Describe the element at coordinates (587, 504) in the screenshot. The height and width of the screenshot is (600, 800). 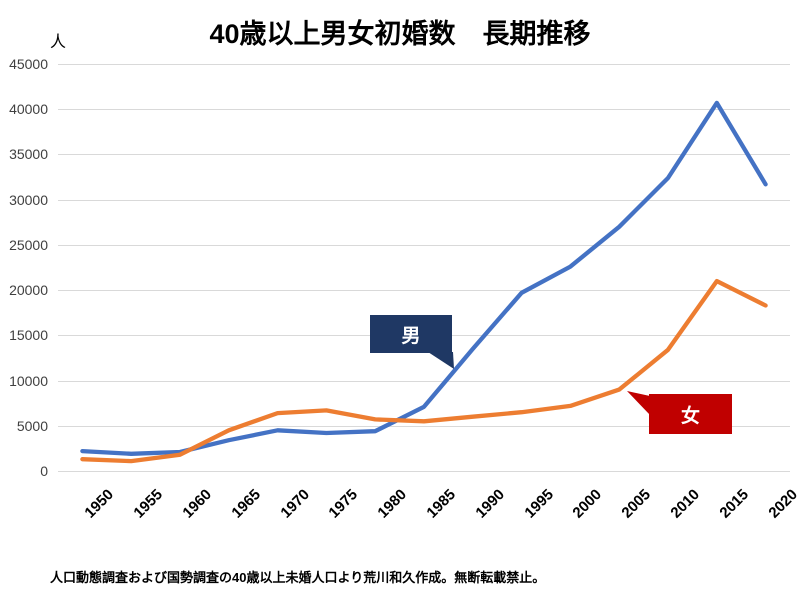
I see `x-tick-label: 2000` at that location.